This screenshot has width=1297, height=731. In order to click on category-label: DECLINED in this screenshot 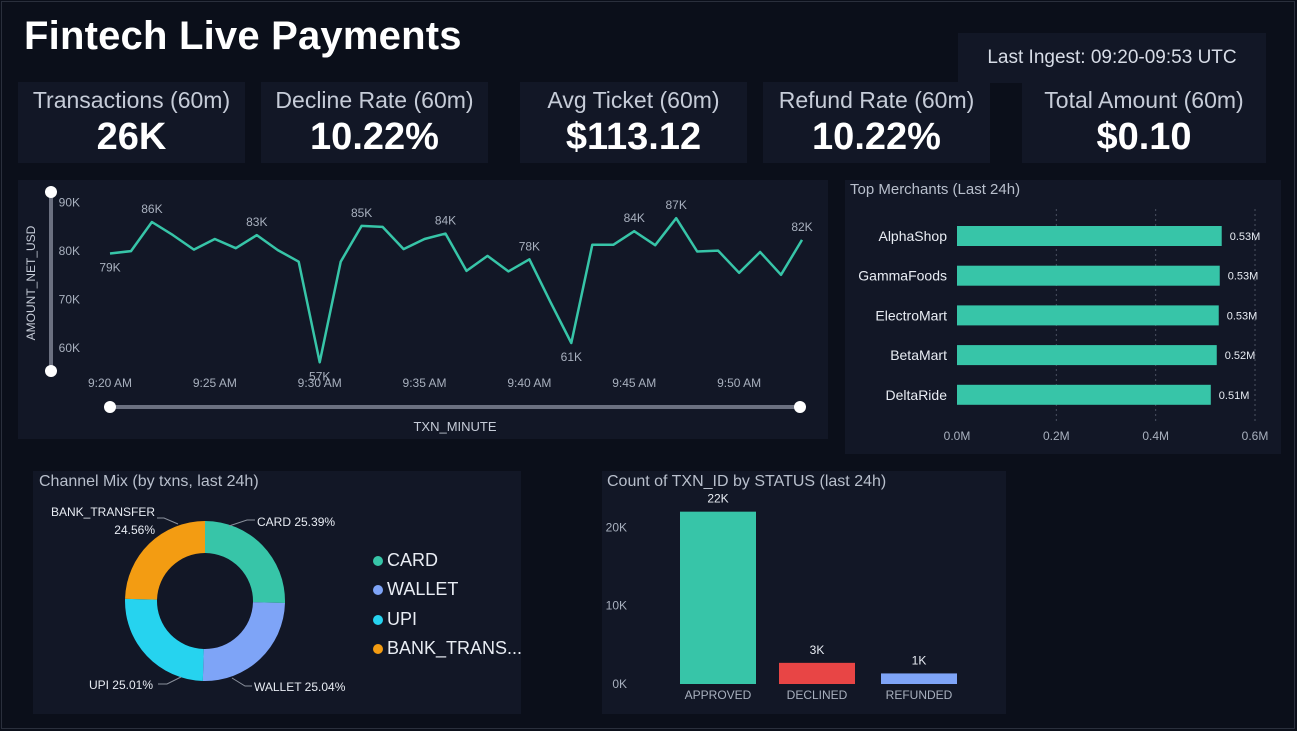, I will do `click(817, 695)`.